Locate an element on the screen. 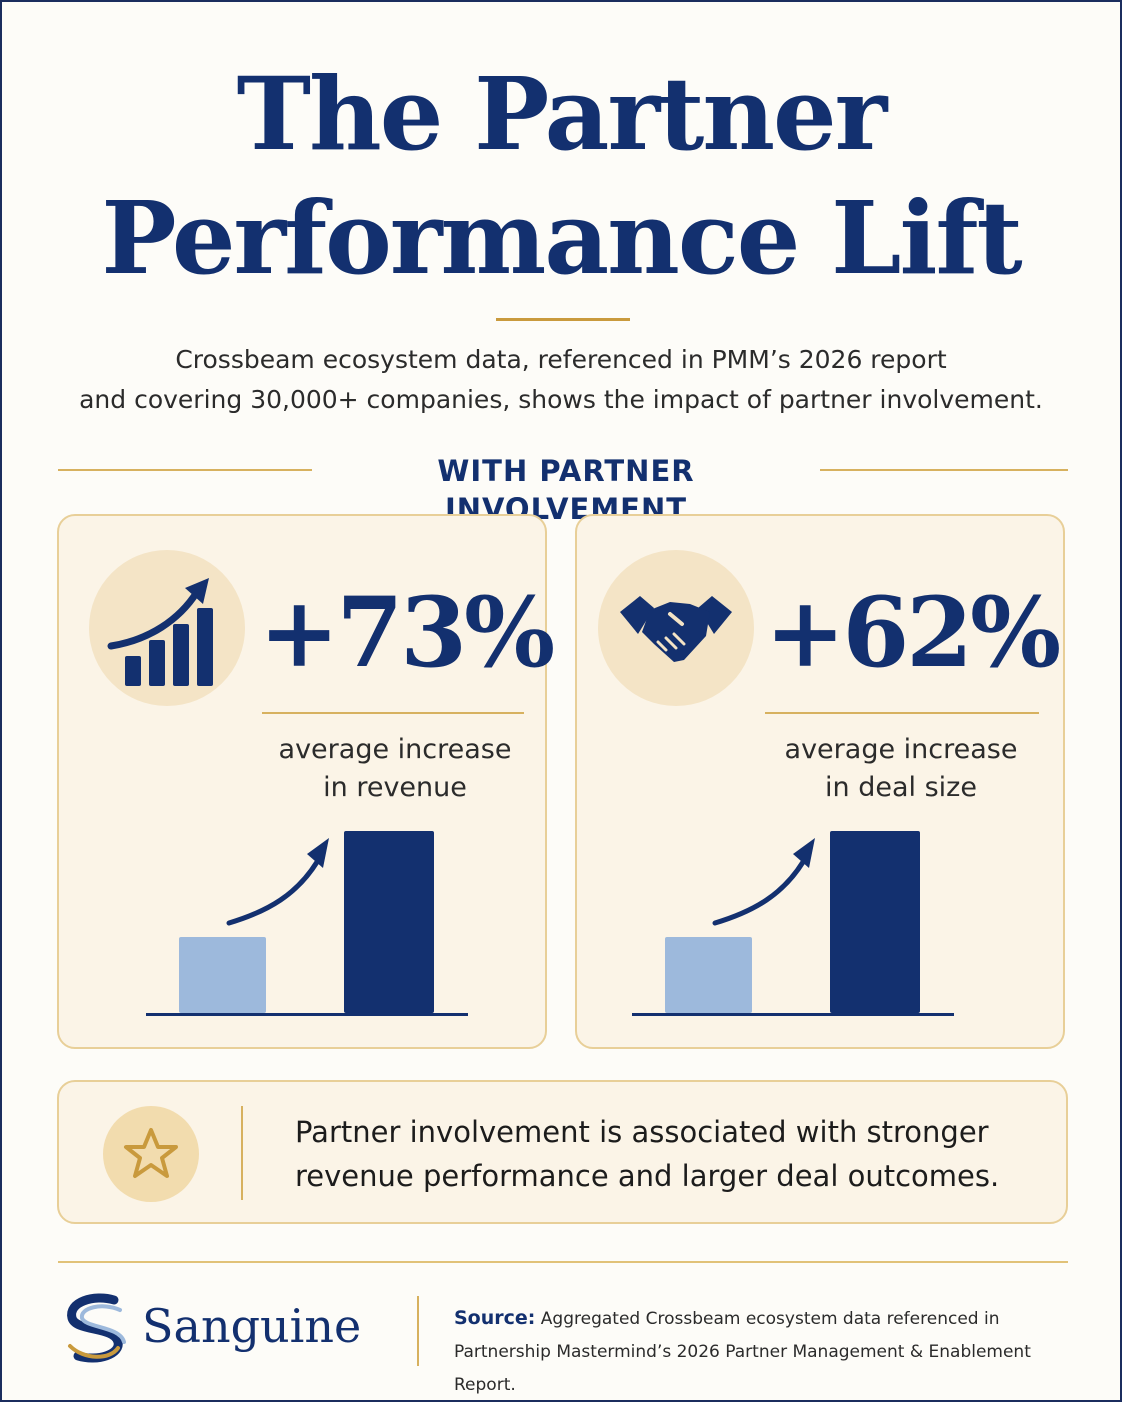 The width and height of the screenshot is (1122, 1402). handshake-icon is located at coordinates (676, 628).